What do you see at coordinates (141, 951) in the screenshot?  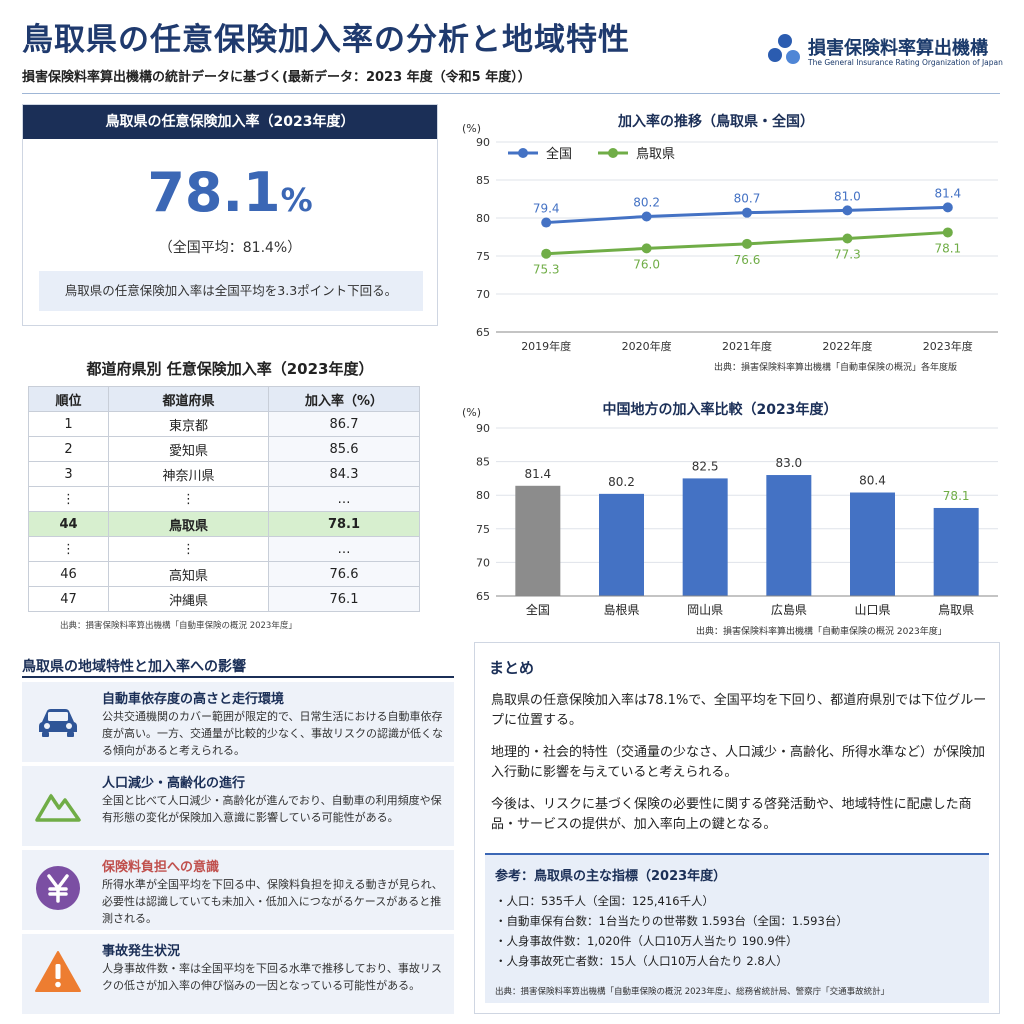 I see `feature-title: 事故発生状況` at bounding box center [141, 951].